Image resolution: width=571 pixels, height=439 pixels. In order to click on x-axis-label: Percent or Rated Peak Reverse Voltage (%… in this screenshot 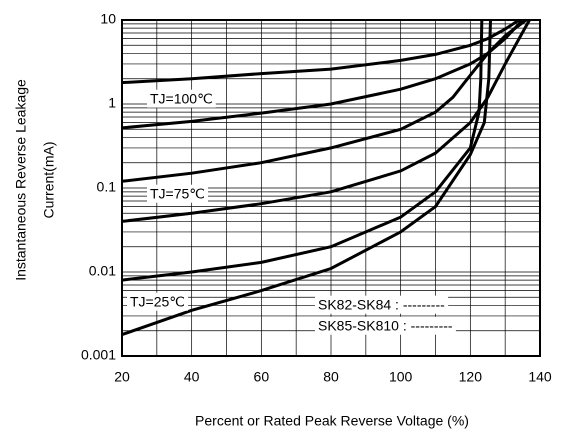, I will do `click(332, 421)`.